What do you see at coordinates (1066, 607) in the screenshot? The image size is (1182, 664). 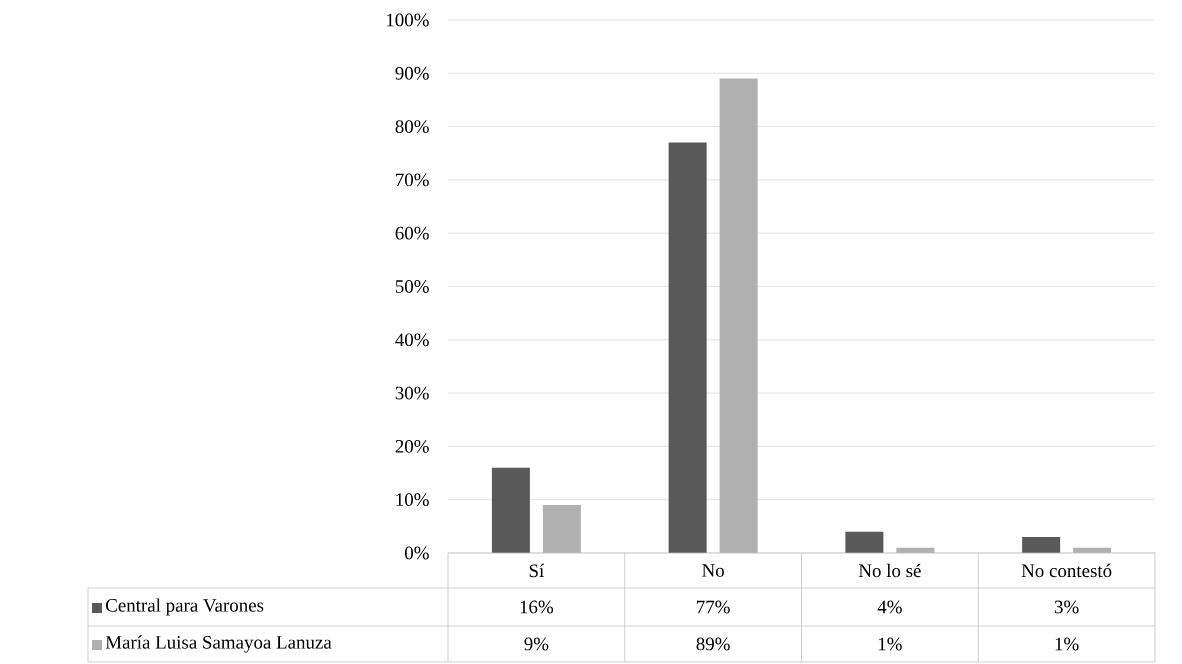 I see `data-label: 3%` at bounding box center [1066, 607].